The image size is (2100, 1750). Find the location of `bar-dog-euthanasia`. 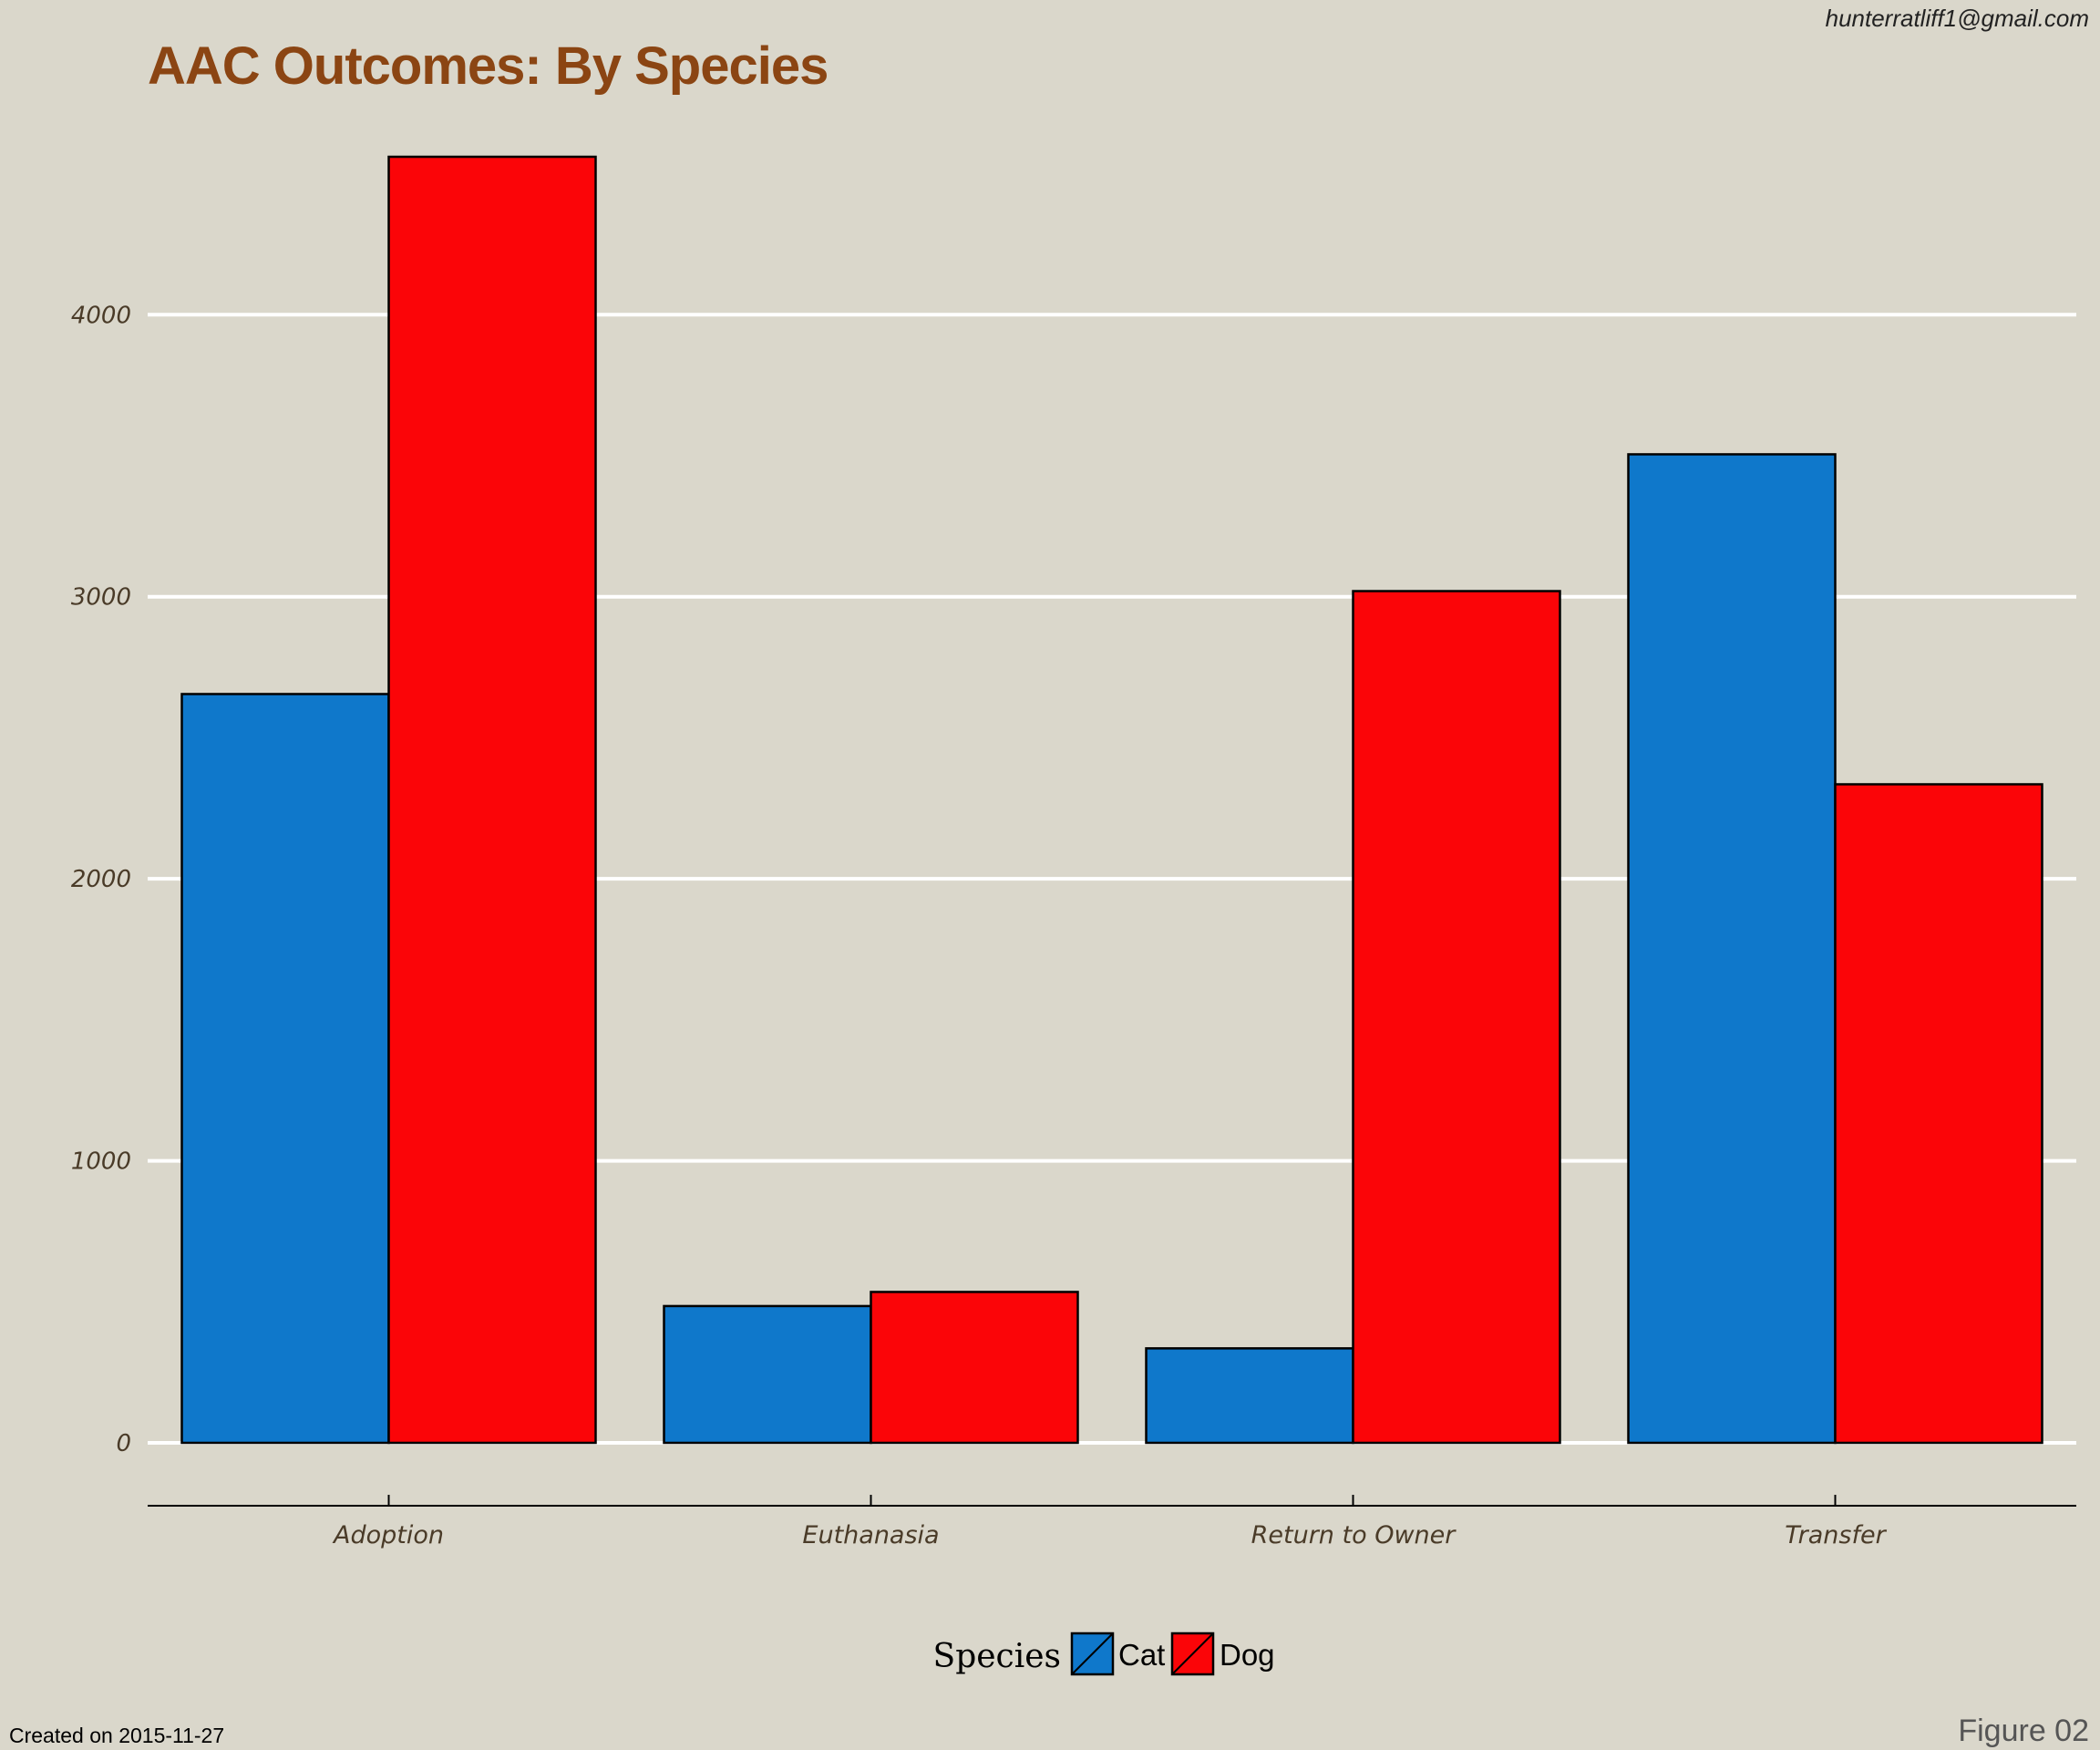

bar-dog-euthanasia is located at coordinates (975, 1368).